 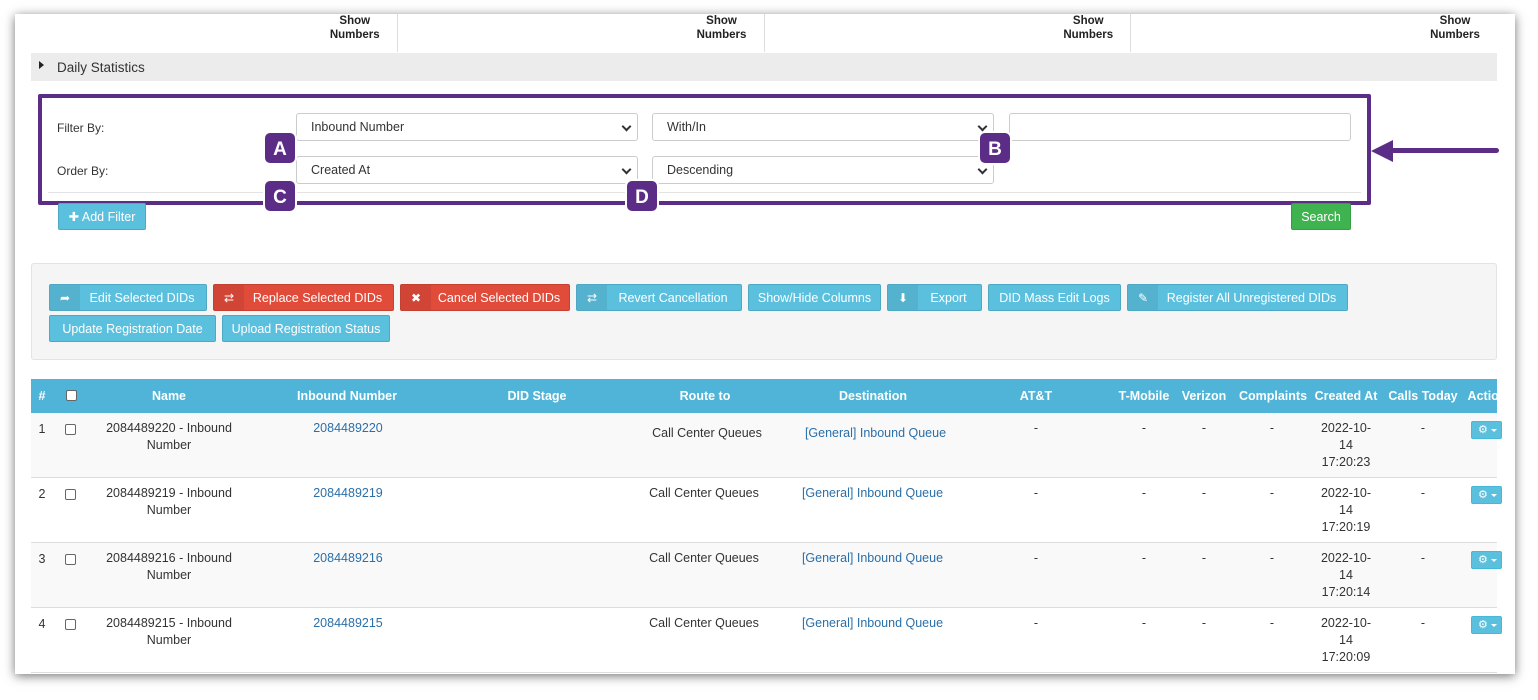 What do you see at coordinates (41, 65) in the screenshot?
I see `caret-right-icon` at bounding box center [41, 65].